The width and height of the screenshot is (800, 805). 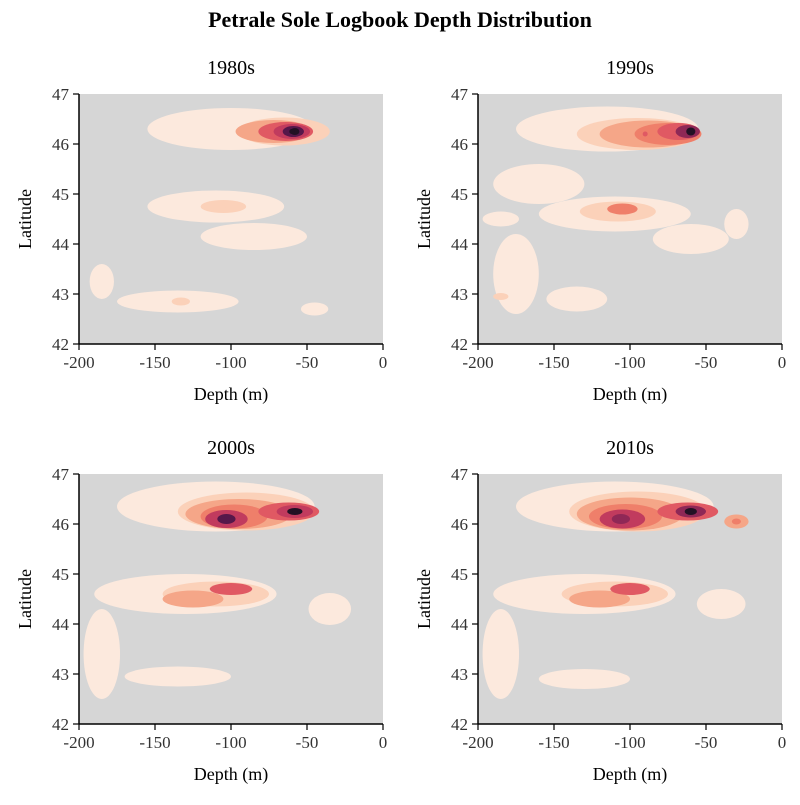 I want to click on panel-title: 1980s, so click(x=231, y=68).